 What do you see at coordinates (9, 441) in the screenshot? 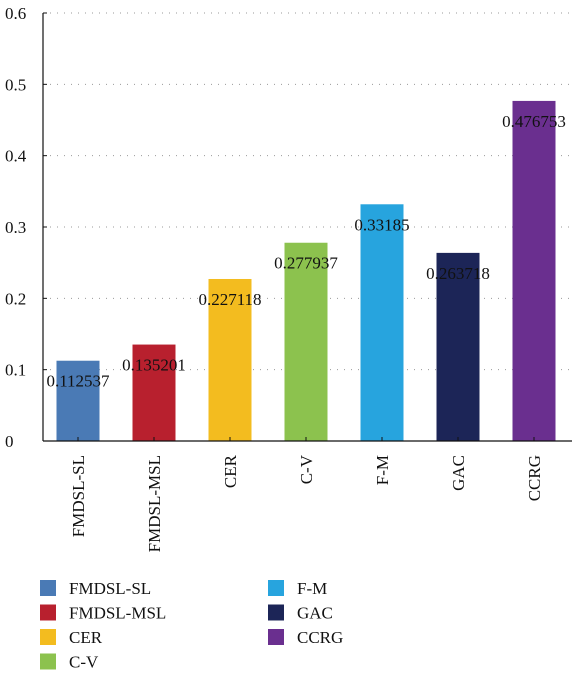
I see `y-tick-label: 0` at bounding box center [9, 441].